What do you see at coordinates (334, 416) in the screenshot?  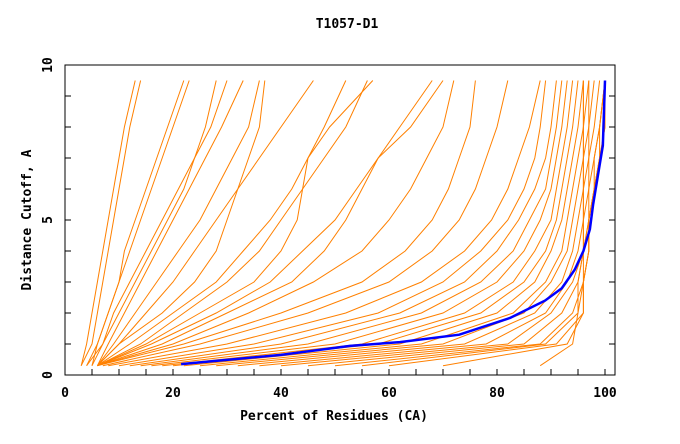 I see `x-axis-label: Percent of Residues (CA)` at bounding box center [334, 416].